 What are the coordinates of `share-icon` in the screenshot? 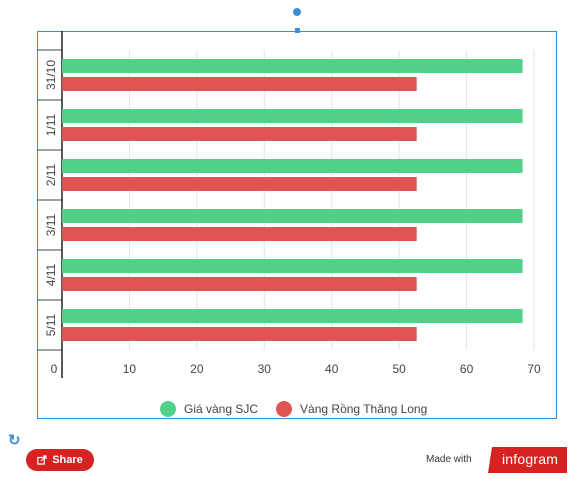 It's located at (42, 460).